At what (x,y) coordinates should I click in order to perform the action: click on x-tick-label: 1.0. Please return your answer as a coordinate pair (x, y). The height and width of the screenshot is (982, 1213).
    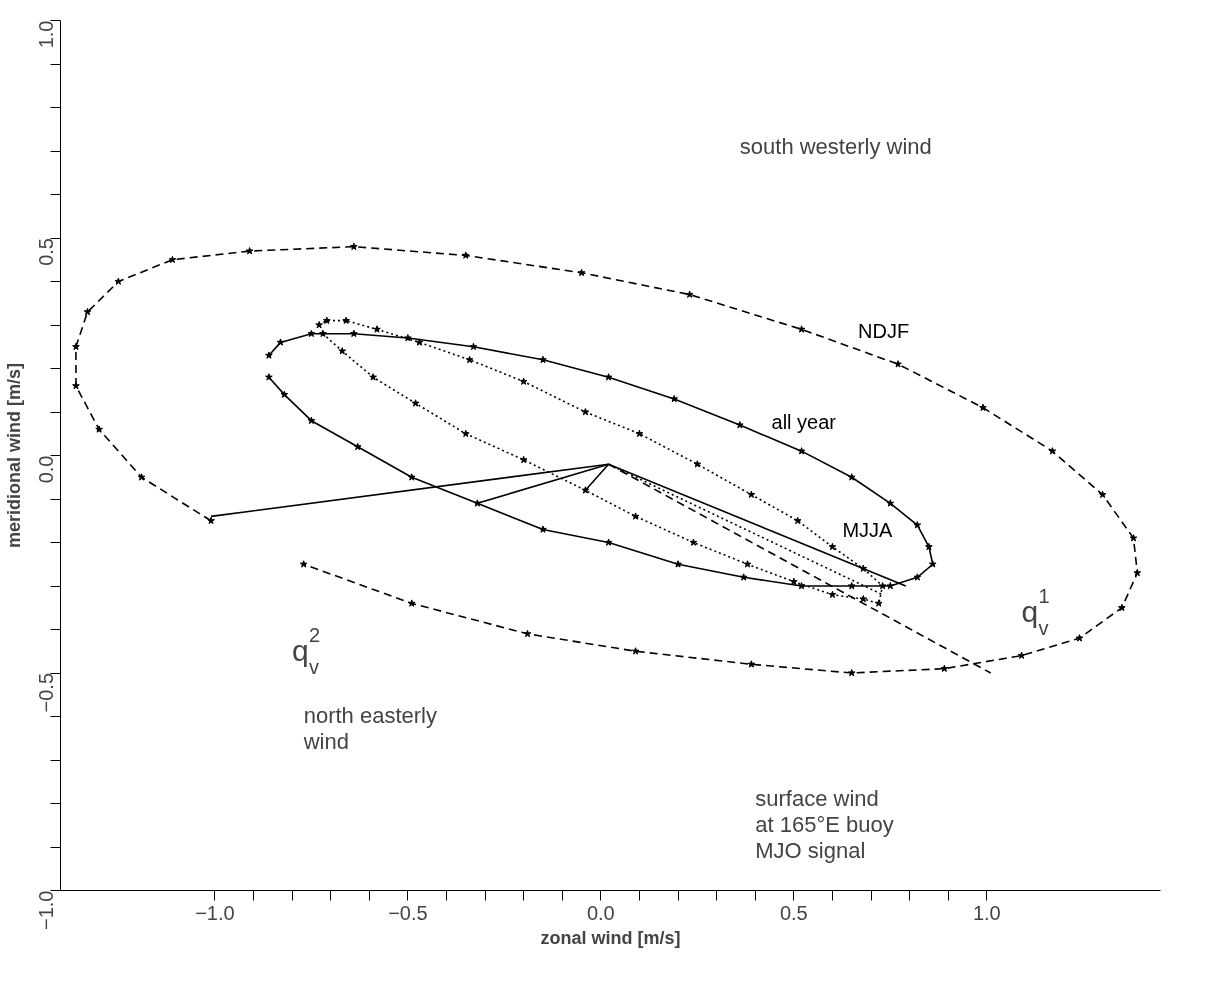
    Looking at the image, I should click on (986, 912).